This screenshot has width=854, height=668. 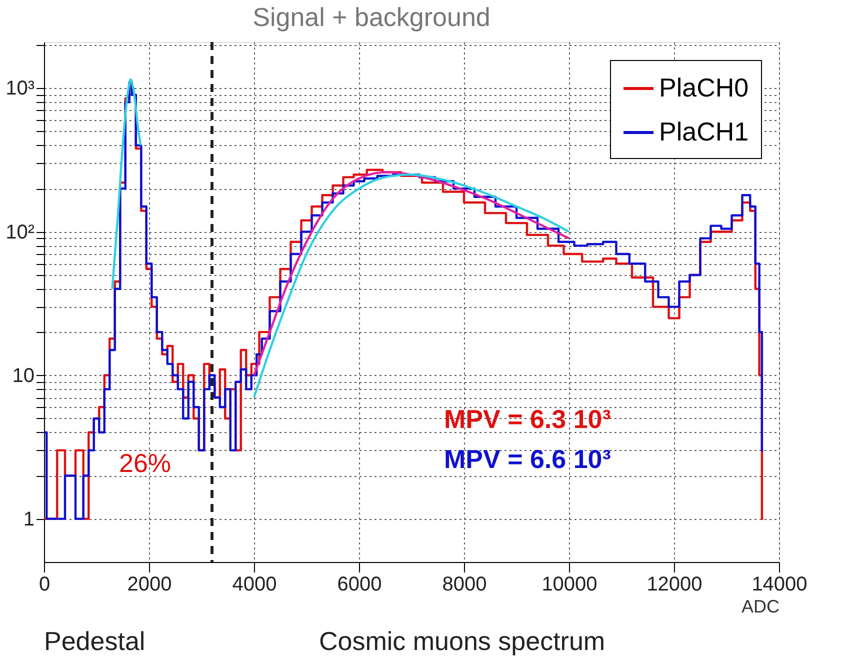 I want to click on text: Cosmic muons spectrum, so click(x=462, y=641).